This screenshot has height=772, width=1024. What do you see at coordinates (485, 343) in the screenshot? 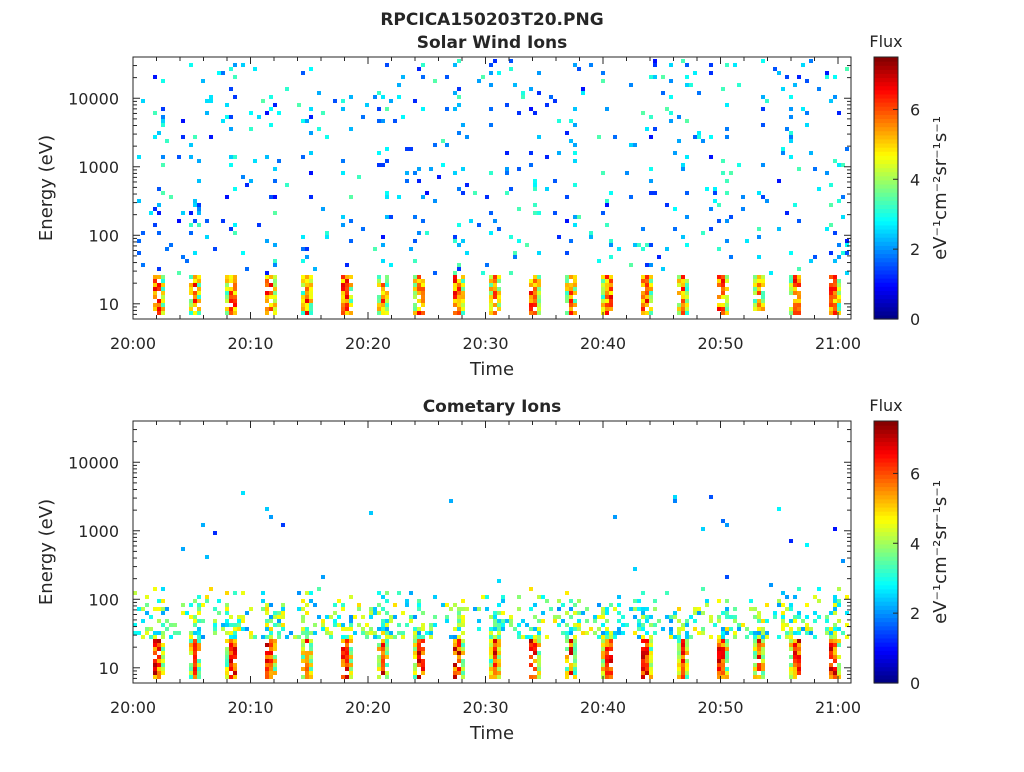
I see `x-tick-label: 20:30` at bounding box center [485, 343].